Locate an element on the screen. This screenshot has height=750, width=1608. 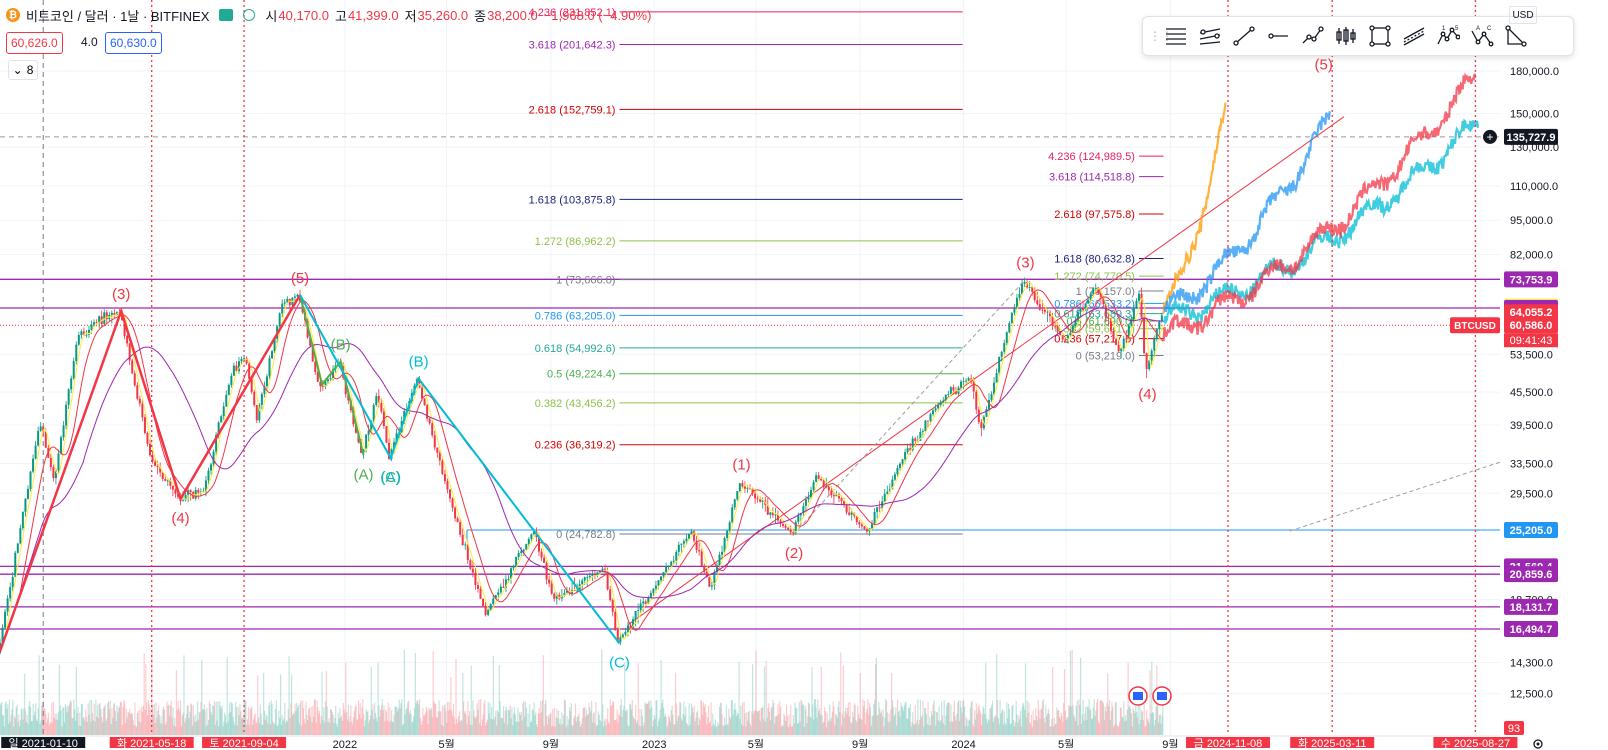
rectangle-icon is located at coordinates (1380, 36).